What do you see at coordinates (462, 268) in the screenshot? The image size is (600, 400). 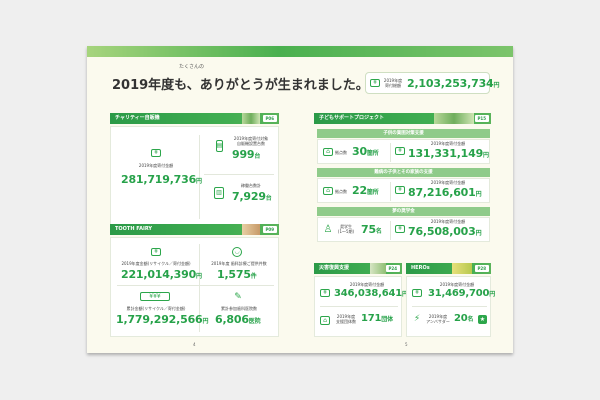 I see `heroes-photo` at bounding box center [462, 268].